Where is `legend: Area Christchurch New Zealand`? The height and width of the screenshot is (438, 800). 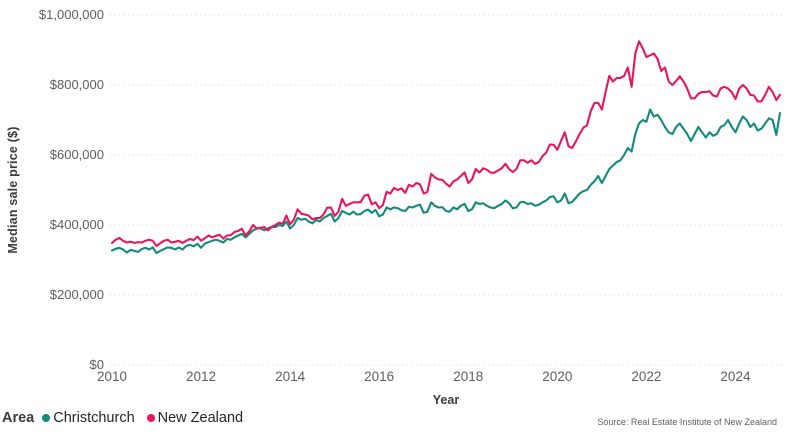 legend: Area Christchurch New Zealand is located at coordinates (128, 418).